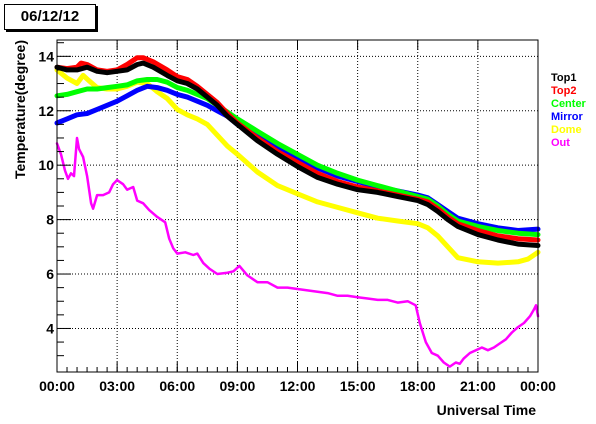 This screenshot has height=424, width=596. What do you see at coordinates (50, 328) in the screenshot?
I see `y-tick-label: 4` at bounding box center [50, 328].